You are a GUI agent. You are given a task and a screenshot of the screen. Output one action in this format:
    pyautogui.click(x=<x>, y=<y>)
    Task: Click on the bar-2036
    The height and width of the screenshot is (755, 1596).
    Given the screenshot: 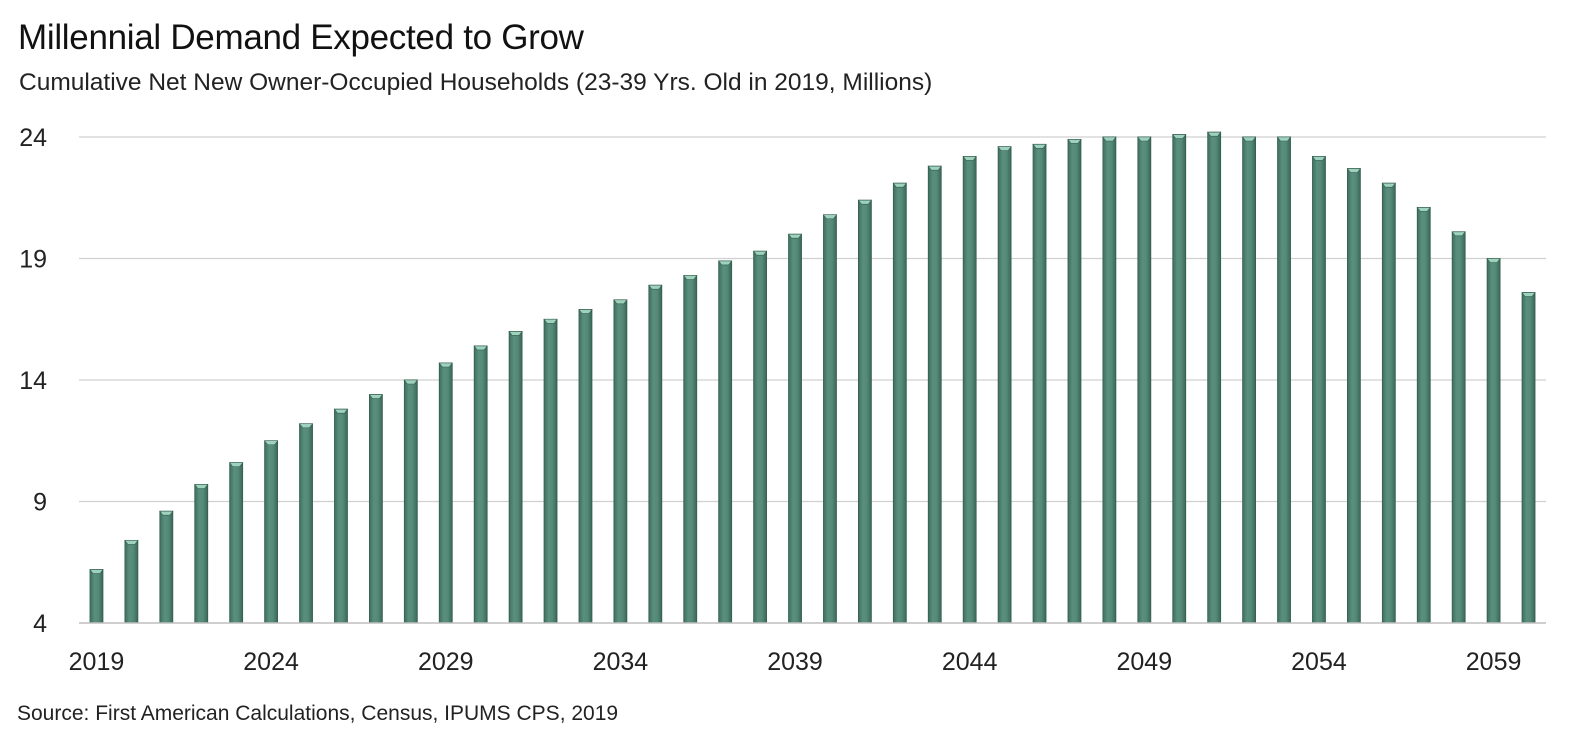 What is the action you would take?
    pyautogui.click(x=690, y=449)
    